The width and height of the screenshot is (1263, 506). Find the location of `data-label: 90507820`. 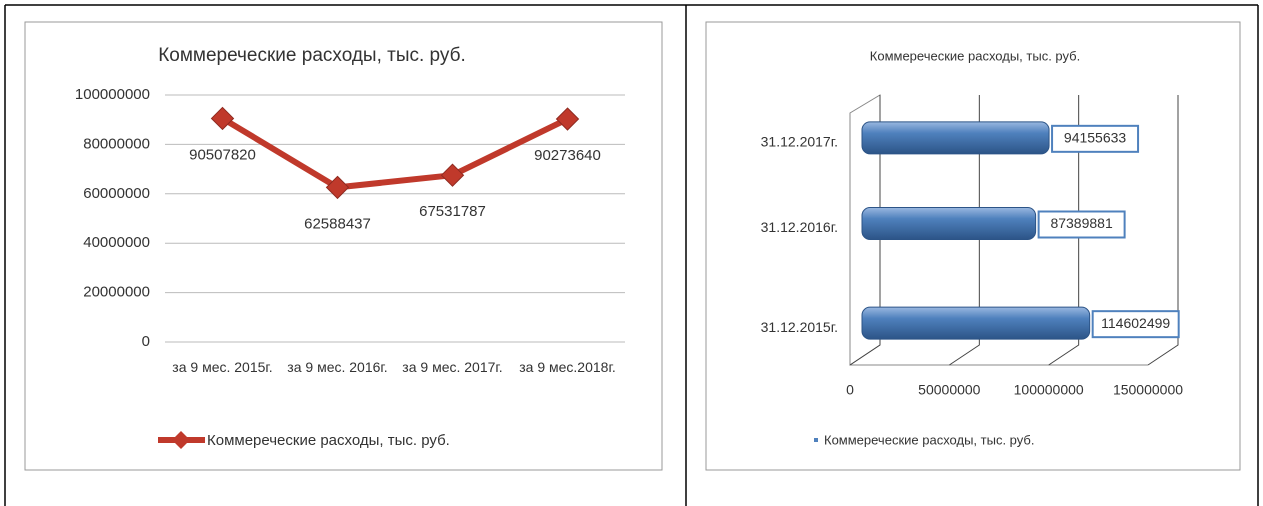

data-label: 90507820 is located at coordinates (222, 154).